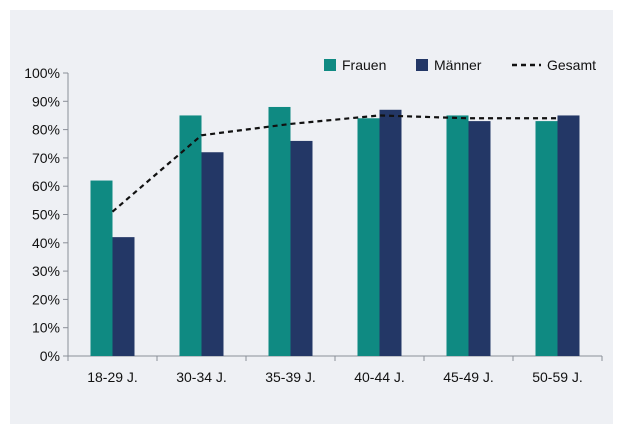 This screenshot has width=617, height=426. I want to click on x-tick-label: 18-29 J., so click(112, 377).